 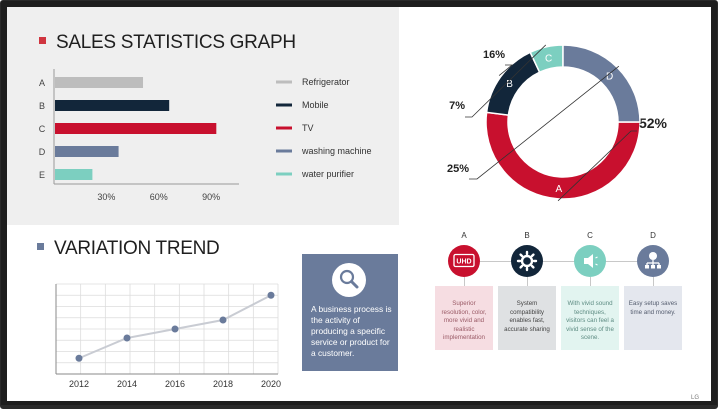 I want to click on brand-logo: LG, so click(x=694, y=398).